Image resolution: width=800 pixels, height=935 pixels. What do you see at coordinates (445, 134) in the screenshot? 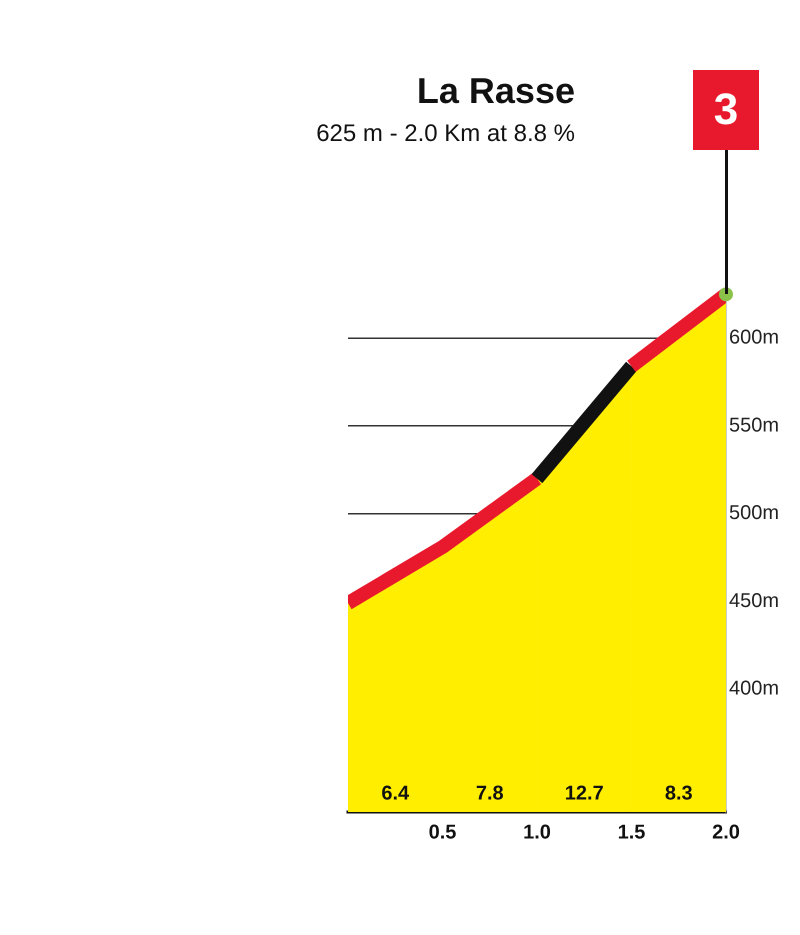
I see `chart-subtitle: 625 m - 2.0 Km at 8.8 %` at bounding box center [445, 134].